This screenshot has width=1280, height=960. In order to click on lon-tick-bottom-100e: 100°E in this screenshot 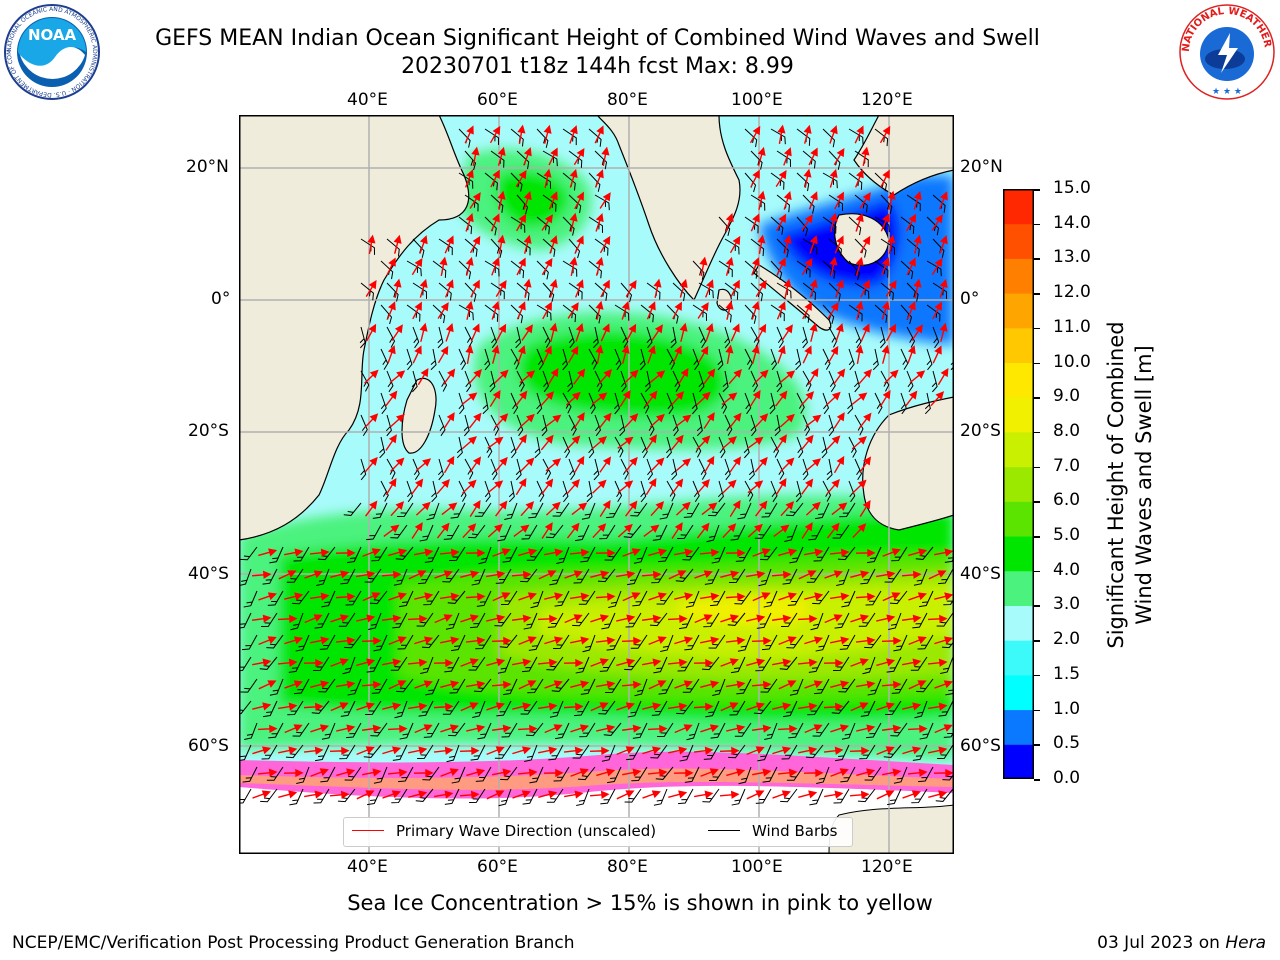, I will do `click(757, 867)`.